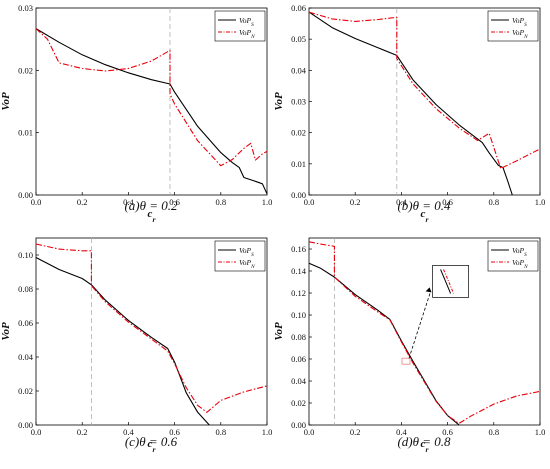 The image size is (550, 469). I want to click on zoom-inset-solid, so click(446, 281).